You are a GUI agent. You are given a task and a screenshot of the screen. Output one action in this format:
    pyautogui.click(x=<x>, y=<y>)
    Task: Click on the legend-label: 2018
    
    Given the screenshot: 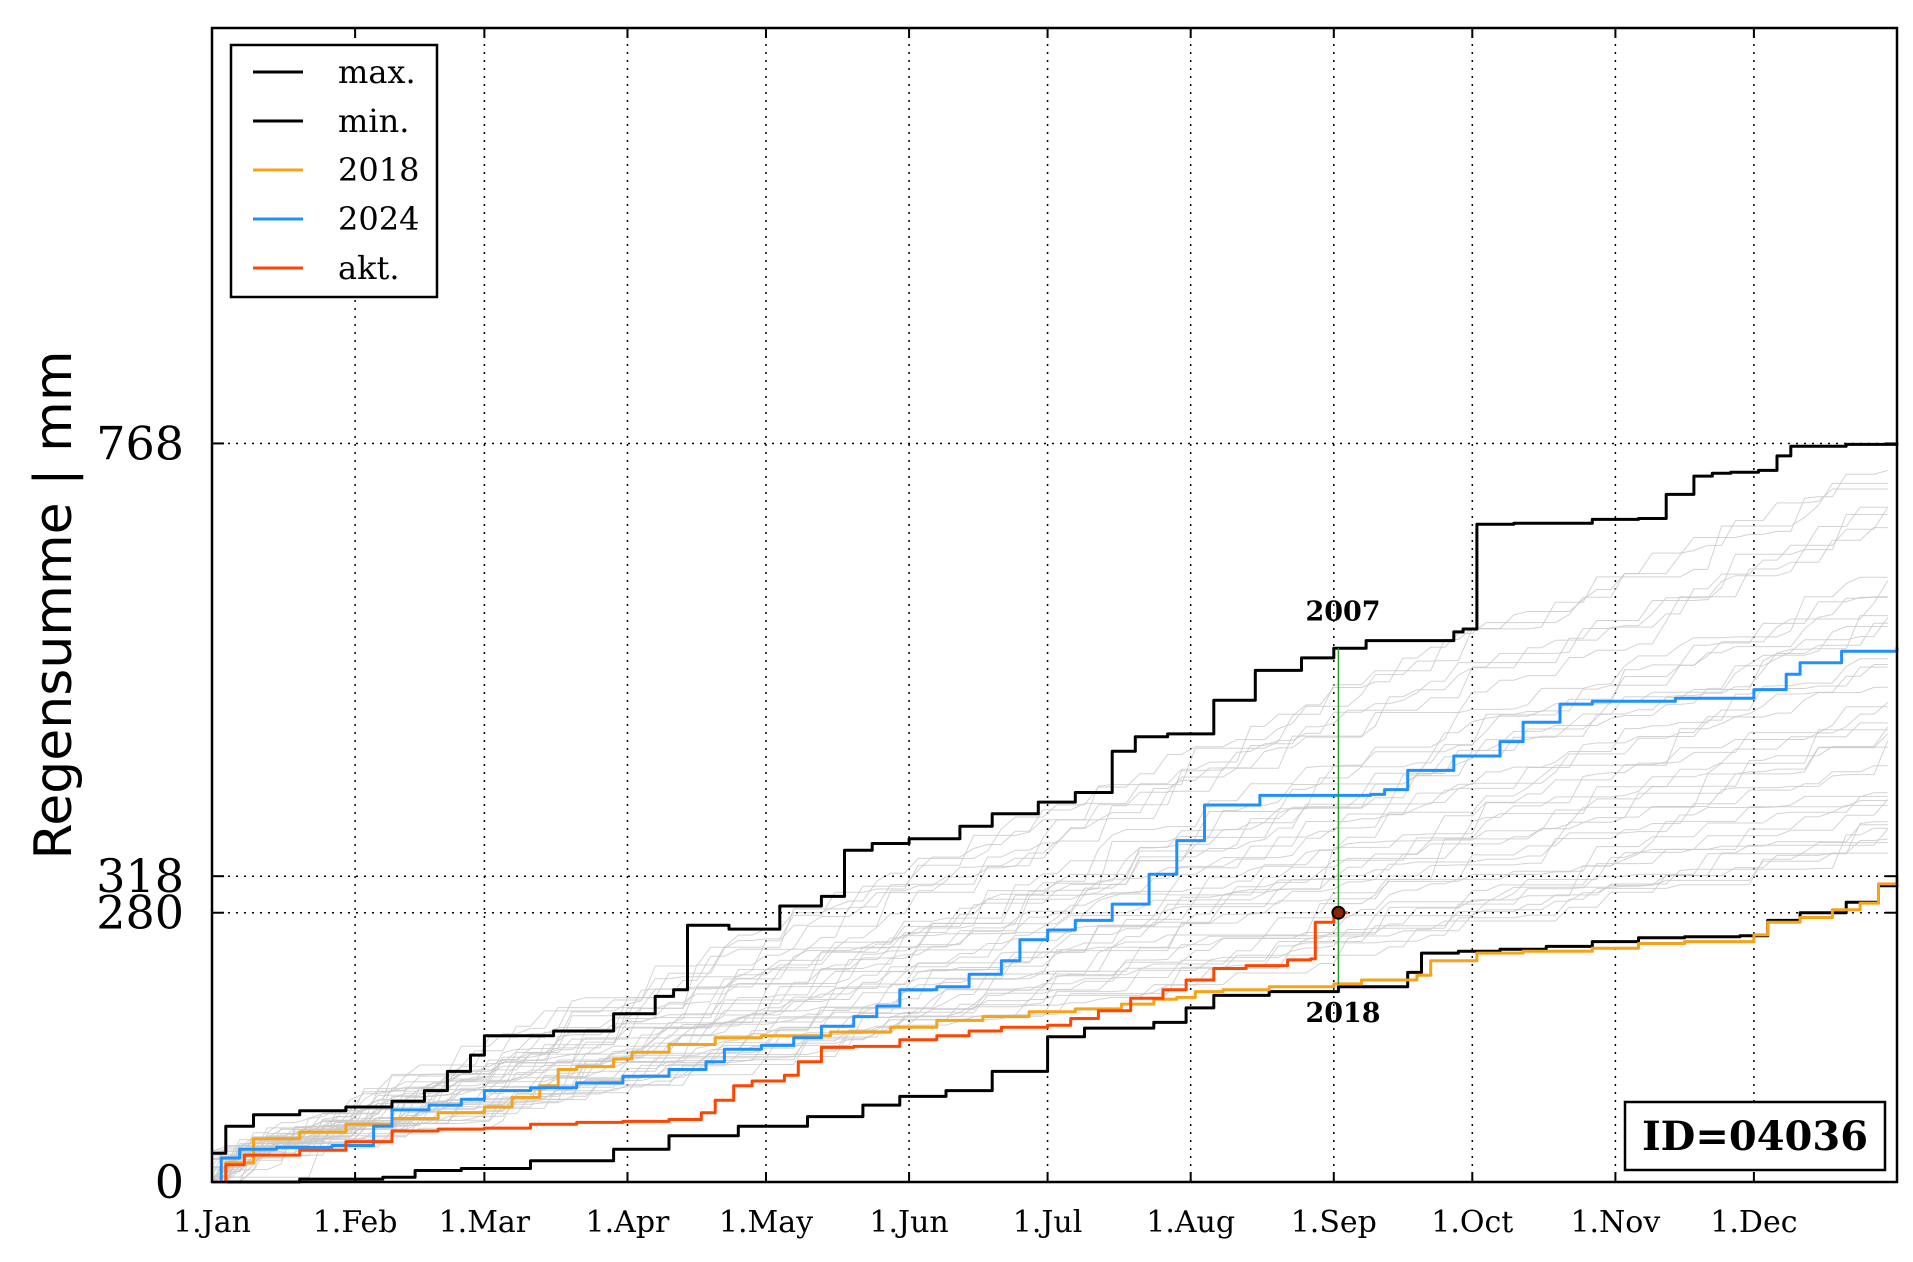 What is the action you would take?
    pyautogui.click(x=378, y=170)
    